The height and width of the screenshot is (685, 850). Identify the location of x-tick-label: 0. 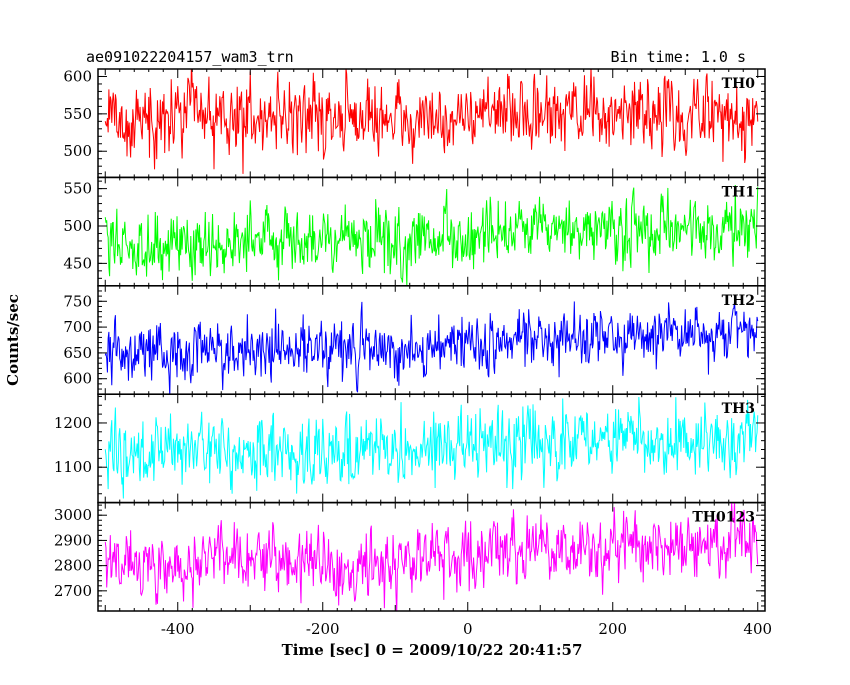
(468, 629).